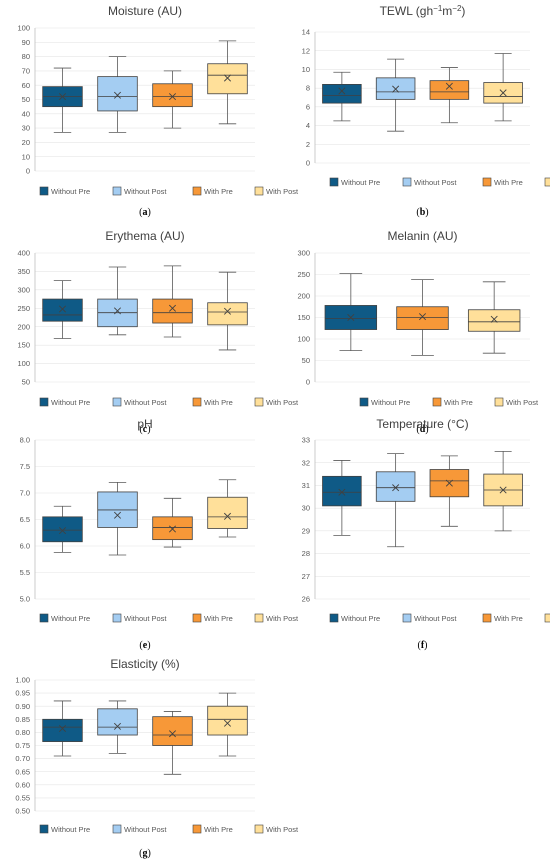  Describe the element at coordinates (306, 69) in the screenshot. I see `y-tick-label: 10` at that location.